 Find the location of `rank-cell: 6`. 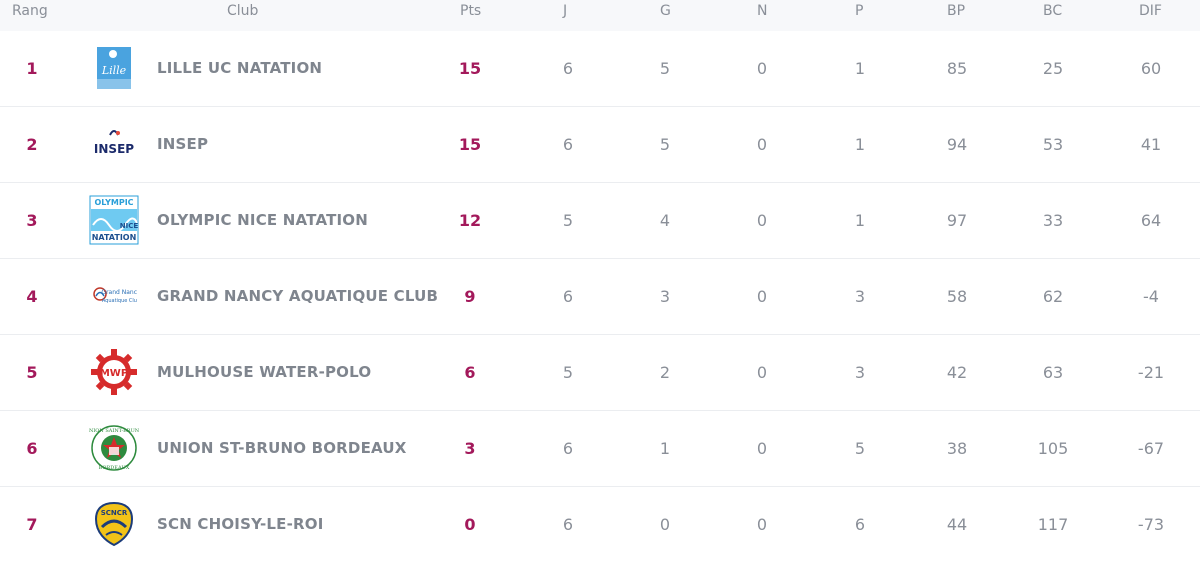

rank-cell: 6 is located at coordinates (32, 448).